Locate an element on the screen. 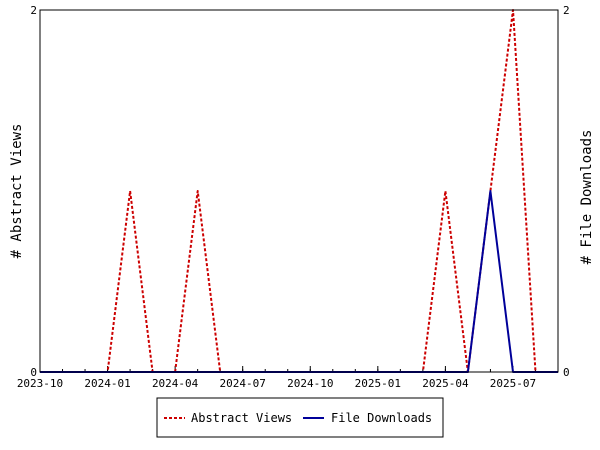 Image resolution: width=600 pixels, height=450 pixels. y-right-ticks: 02 is located at coordinates (561, 191).